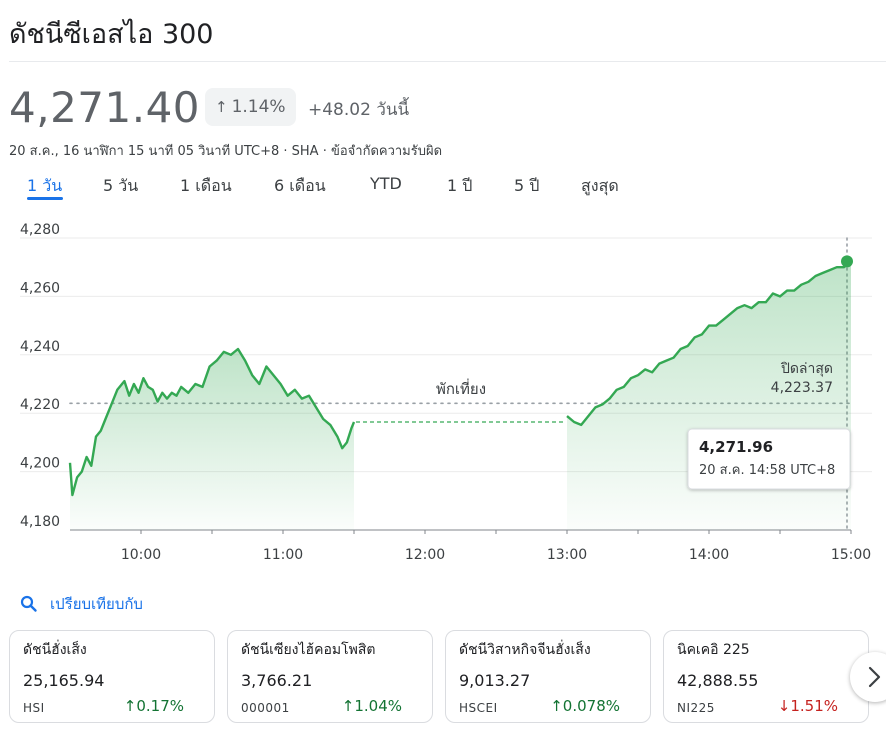 This screenshot has width=886, height=733. Describe the element at coordinates (206, 185) in the screenshot. I see `tab-1-month: 1 เดือน` at that location.